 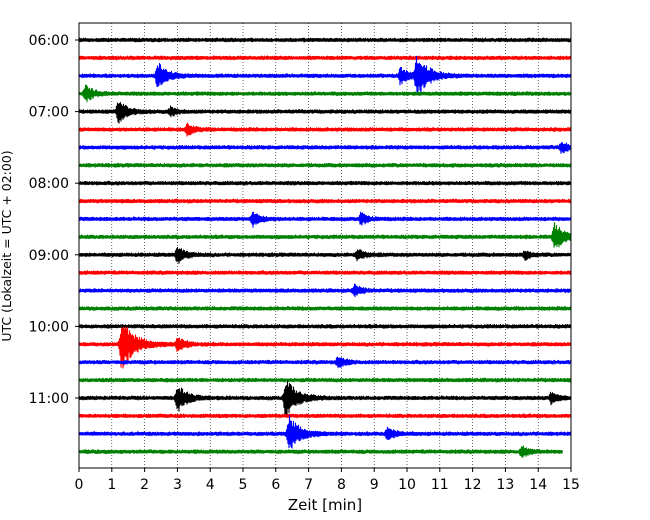 What do you see at coordinates (49, 184) in the screenshot?
I see `y-tick-label-08:00: 08:00` at bounding box center [49, 184].